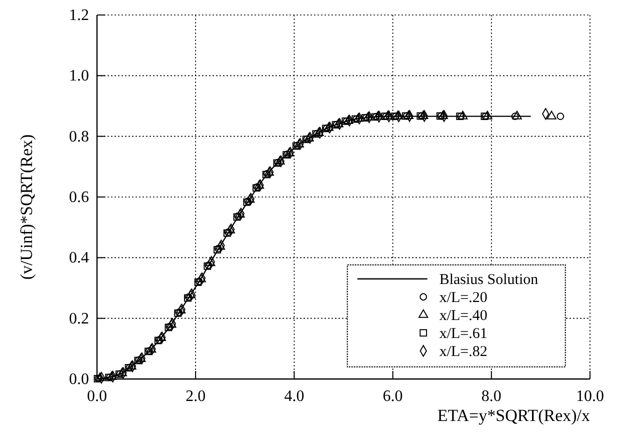  Describe the element at coordinates (79, 76) in the screenshot. I see `y-tick-label: 1.0` at that location.